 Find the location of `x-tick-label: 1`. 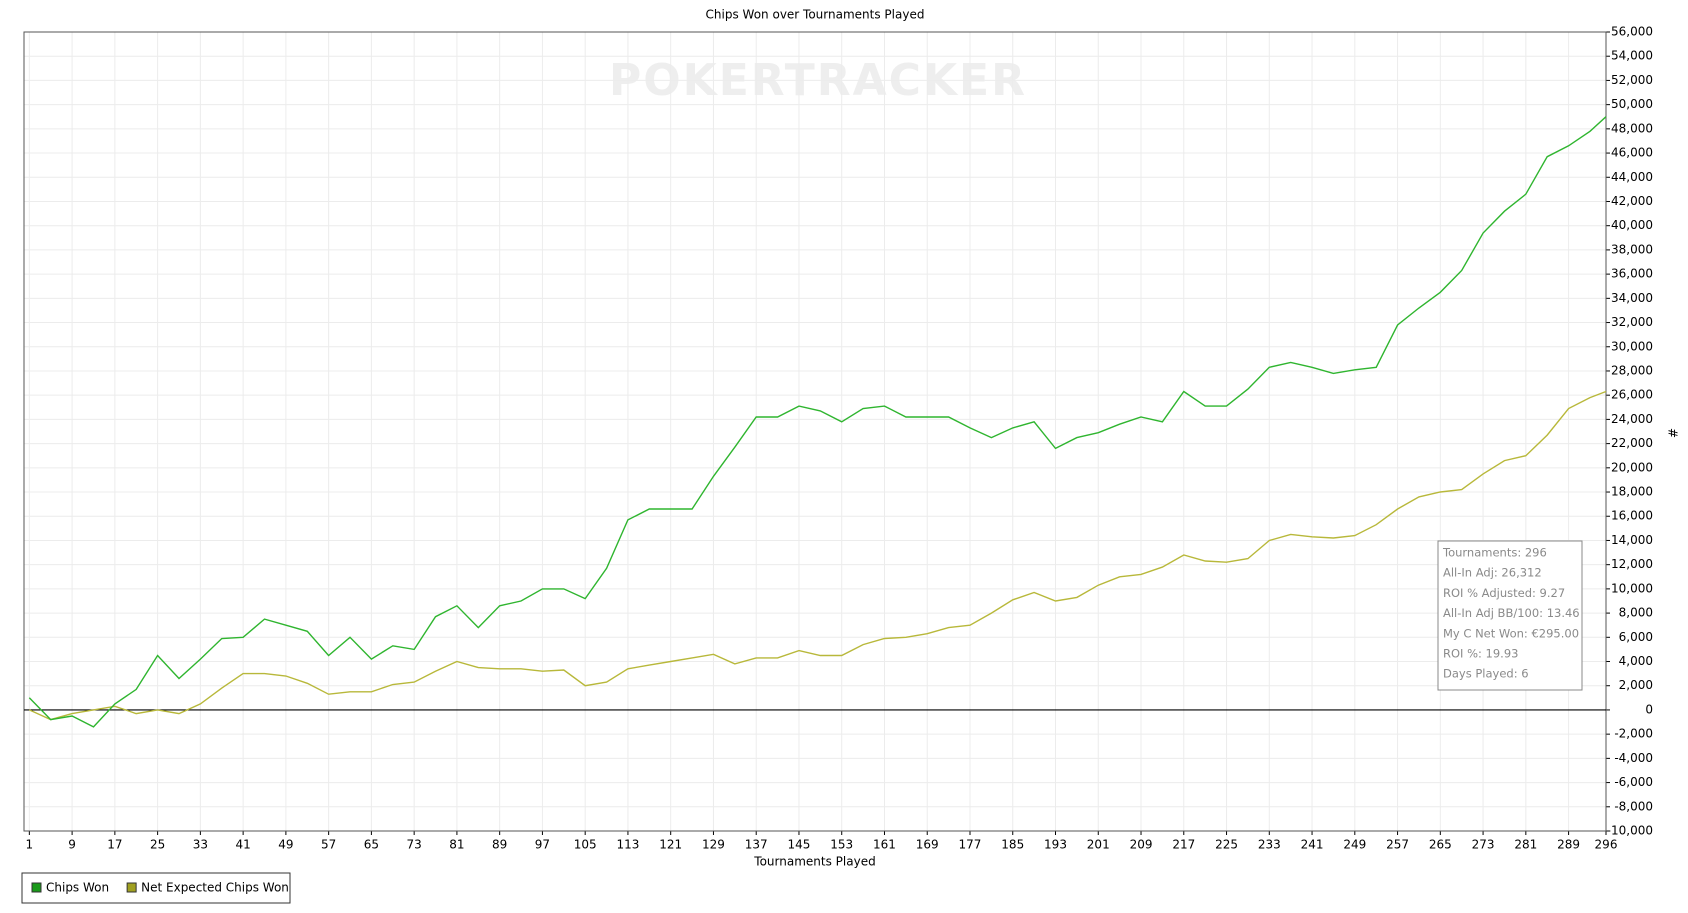

x-tick-label: 1 is located at coordinates (30, 845).